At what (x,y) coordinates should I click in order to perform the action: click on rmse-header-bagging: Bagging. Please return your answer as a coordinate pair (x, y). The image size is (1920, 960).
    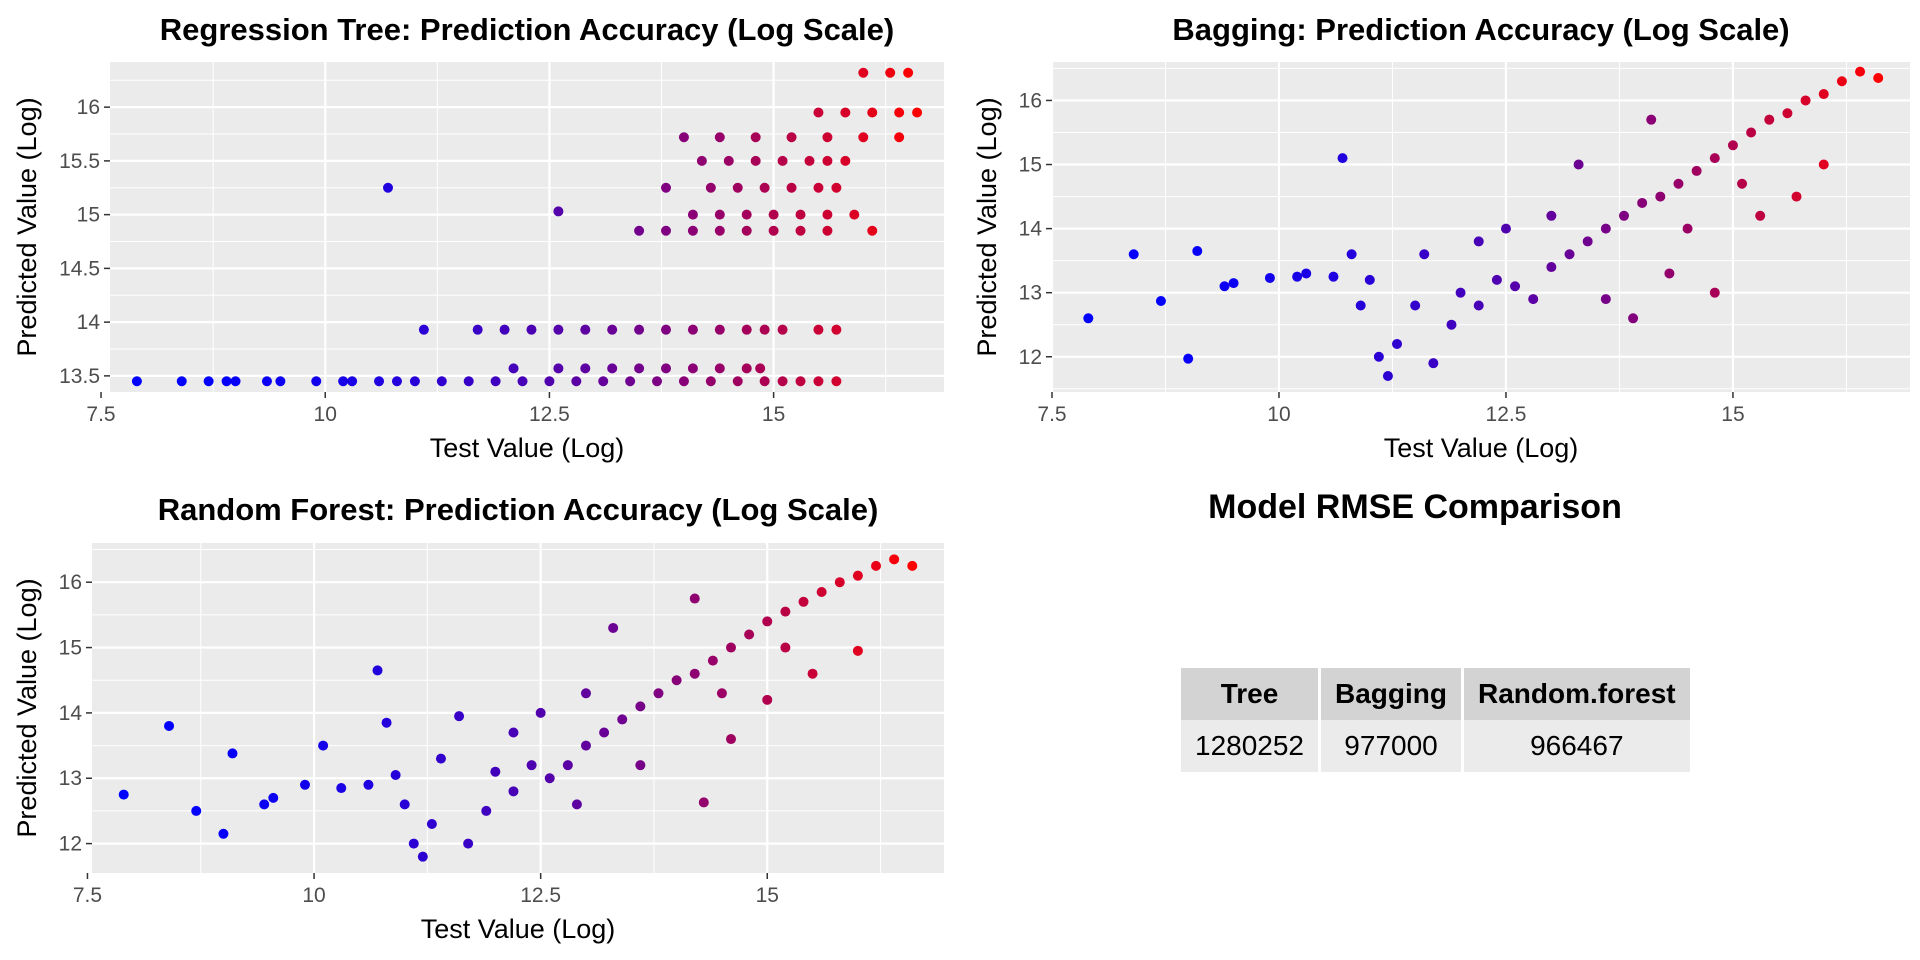
    Looking at the image, I should click on (1391, 694).